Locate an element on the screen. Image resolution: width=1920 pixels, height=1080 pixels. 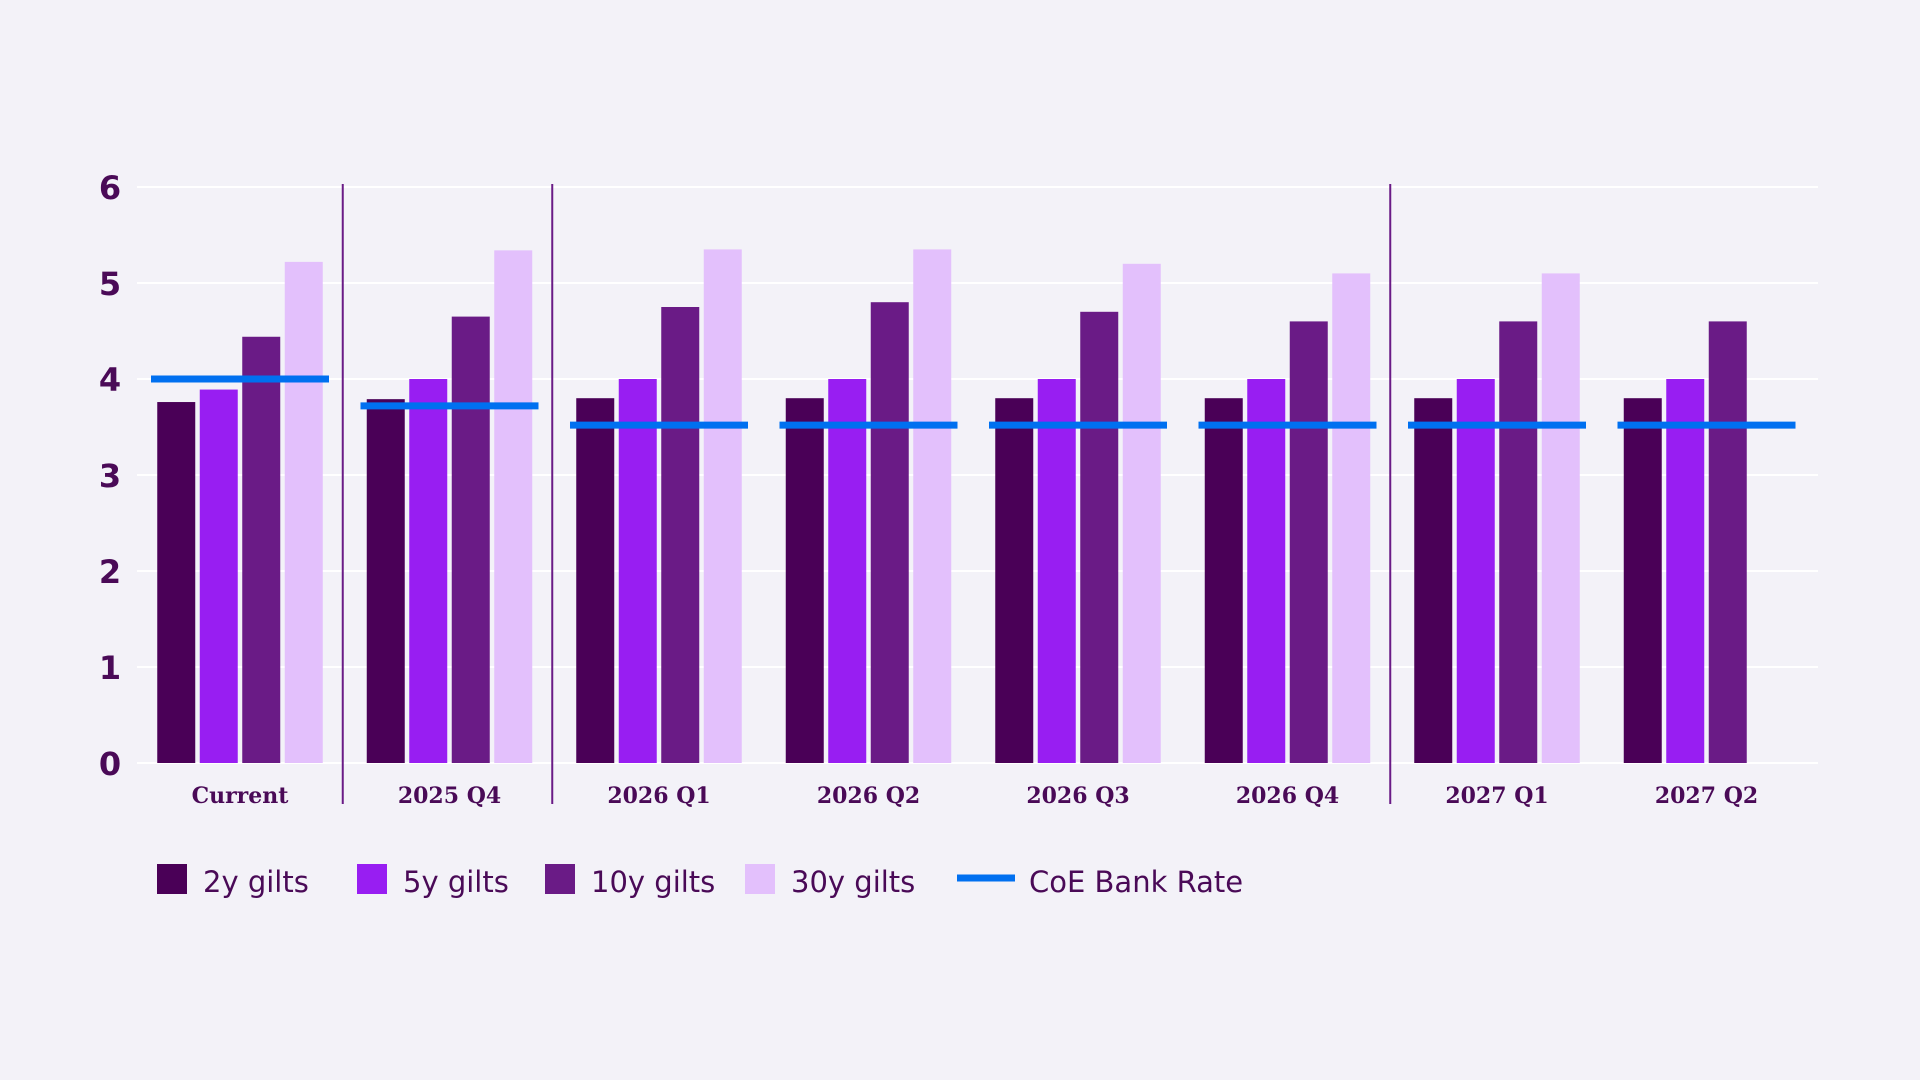
x-tick-label: 2026 Q2 is located at coordinates (868, 796).